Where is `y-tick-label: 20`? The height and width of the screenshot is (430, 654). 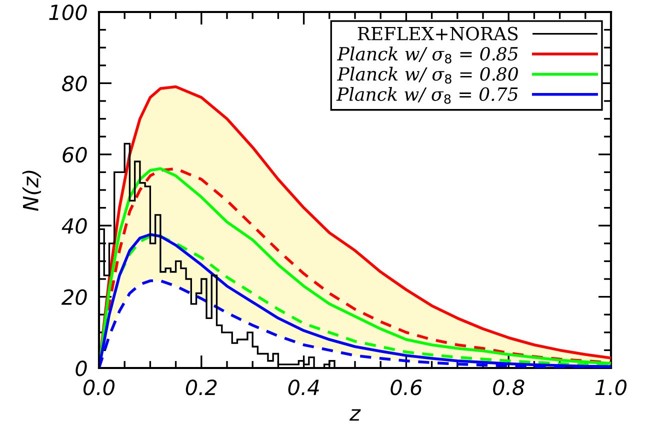
y-tick-label: 20 is located at coordinates (74, 297).